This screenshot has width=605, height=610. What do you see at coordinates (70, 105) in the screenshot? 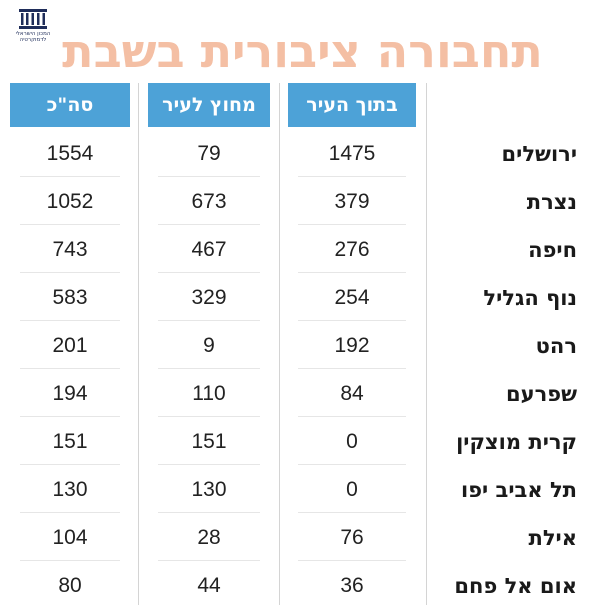
I see `column-header-total: סה"כ` at bounding box center [70, 105].